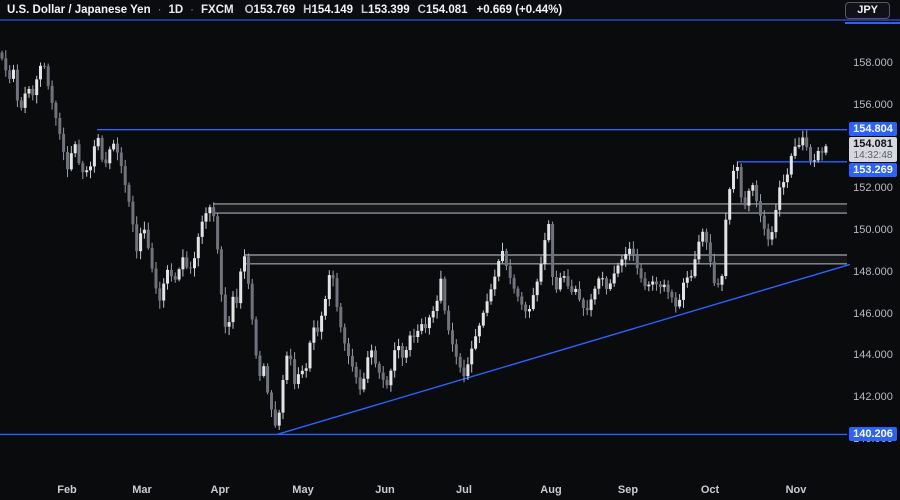  Describe the element at coordinates (450, 490) in the screenshot. I see `time-axis: Feb Mar Apr May Jun Jul Aug Sep Oct Nov` at that location.